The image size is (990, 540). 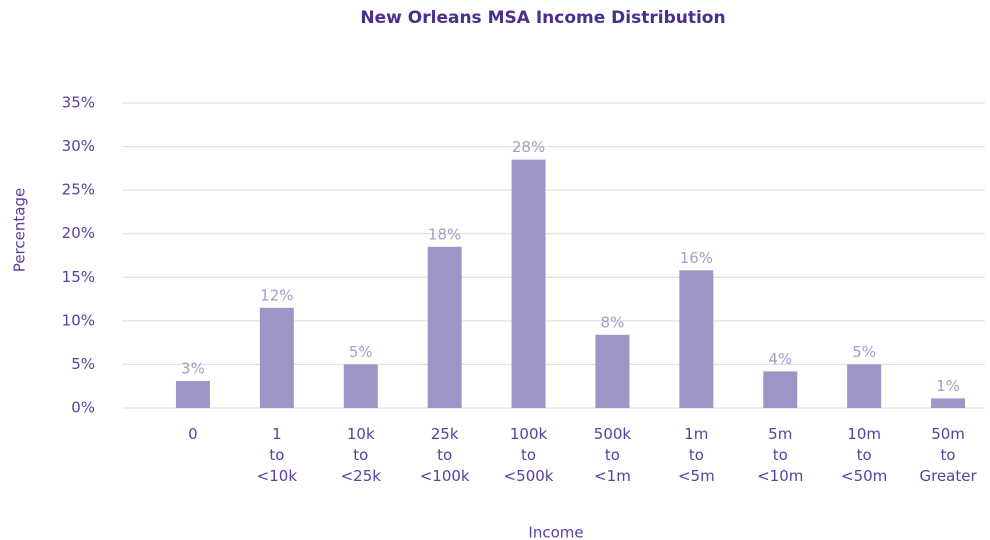 What do you see at coordinates (696, 258) in the screenshot?
I see `data-label: 16%` at bounding box center [696, 258].